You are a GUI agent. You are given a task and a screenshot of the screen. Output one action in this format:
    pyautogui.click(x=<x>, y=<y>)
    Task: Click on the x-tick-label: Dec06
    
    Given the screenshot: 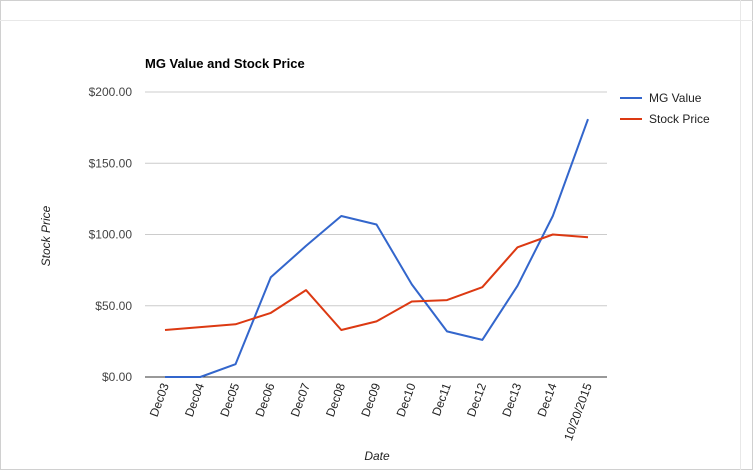 What is the action you would take?
    pyautogui.click(x=265, y=400)
    